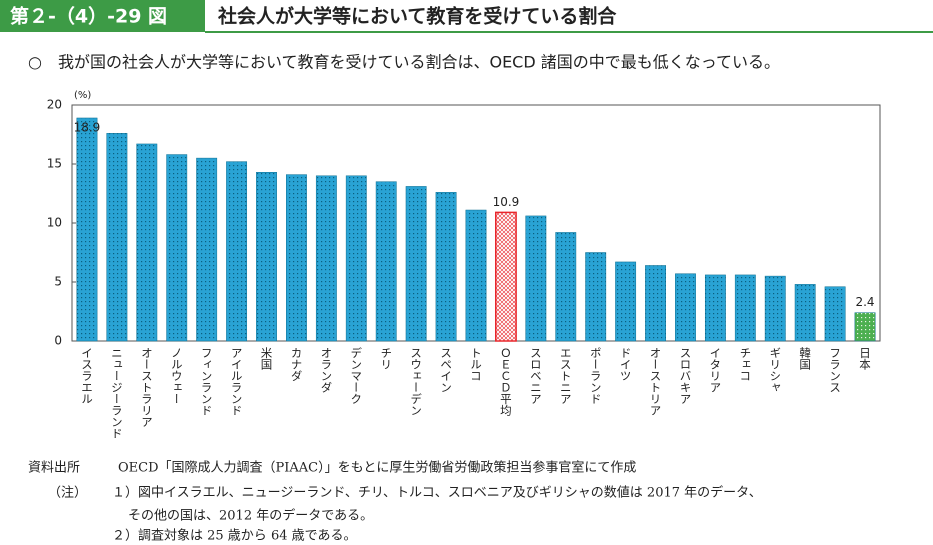 This screenshot has height=545, width=933. What do you see at coordinates (88, 16) in the screenshot?
I see `figure-number: 第２-（4）-29 図` at bounding box center [88, 16].